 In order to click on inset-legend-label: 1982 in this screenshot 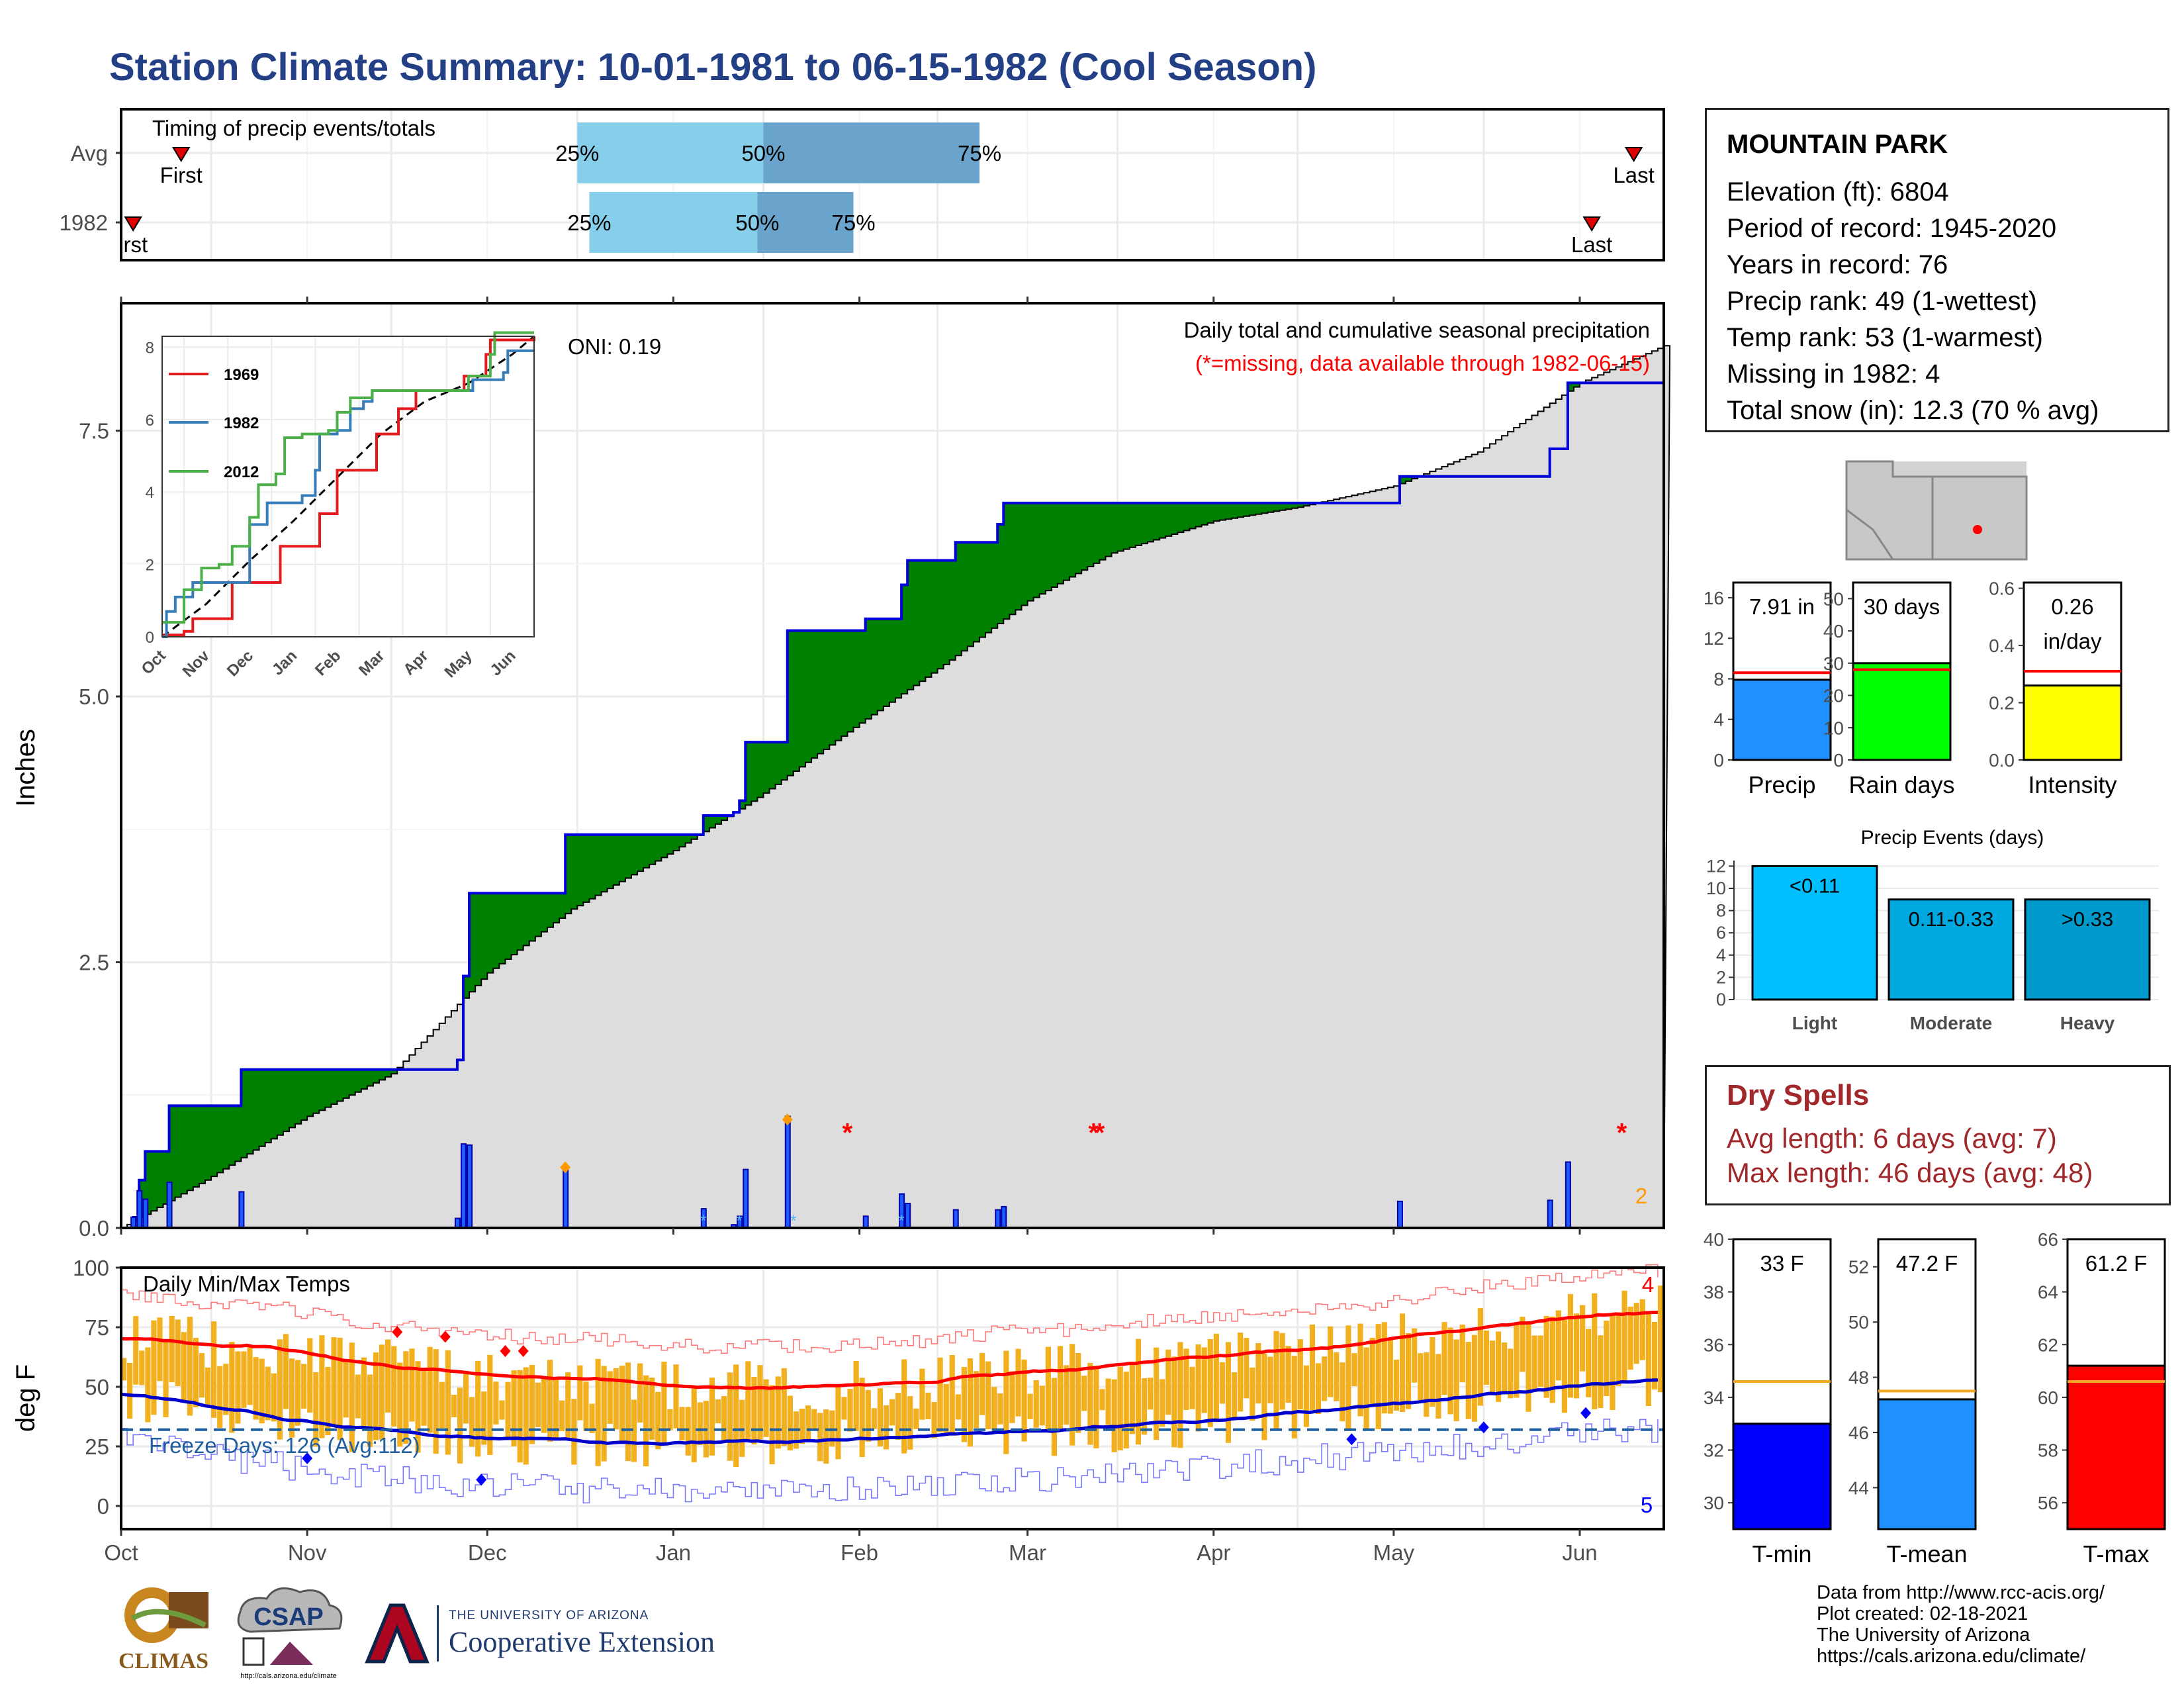, I will do `click(241, 423)`.